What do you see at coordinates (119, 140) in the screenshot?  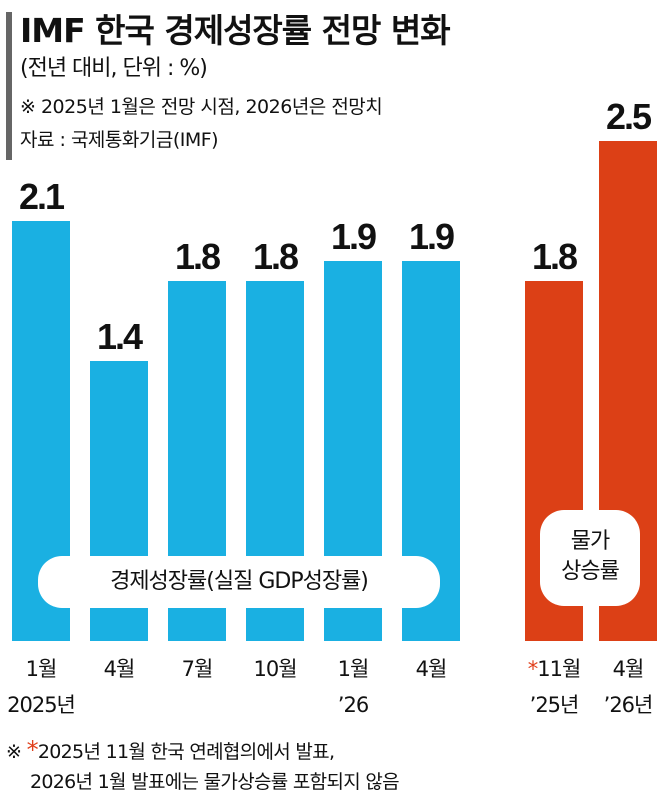 I see `chart-source: 자료 : 국제통화기금(IMF)` at bounding box center [119, 140].